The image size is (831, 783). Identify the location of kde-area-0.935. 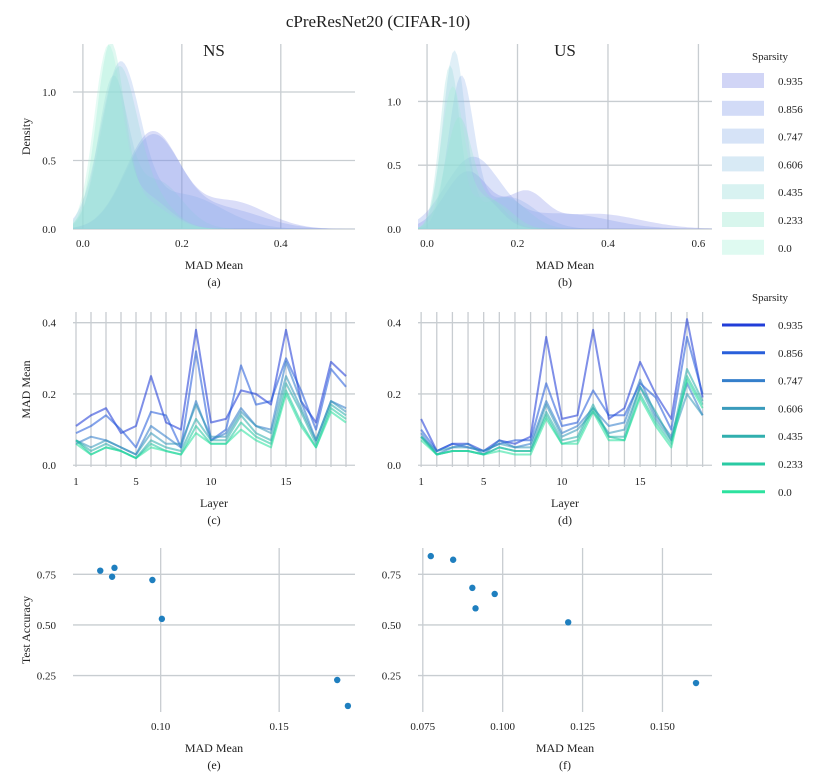
(565, 200).